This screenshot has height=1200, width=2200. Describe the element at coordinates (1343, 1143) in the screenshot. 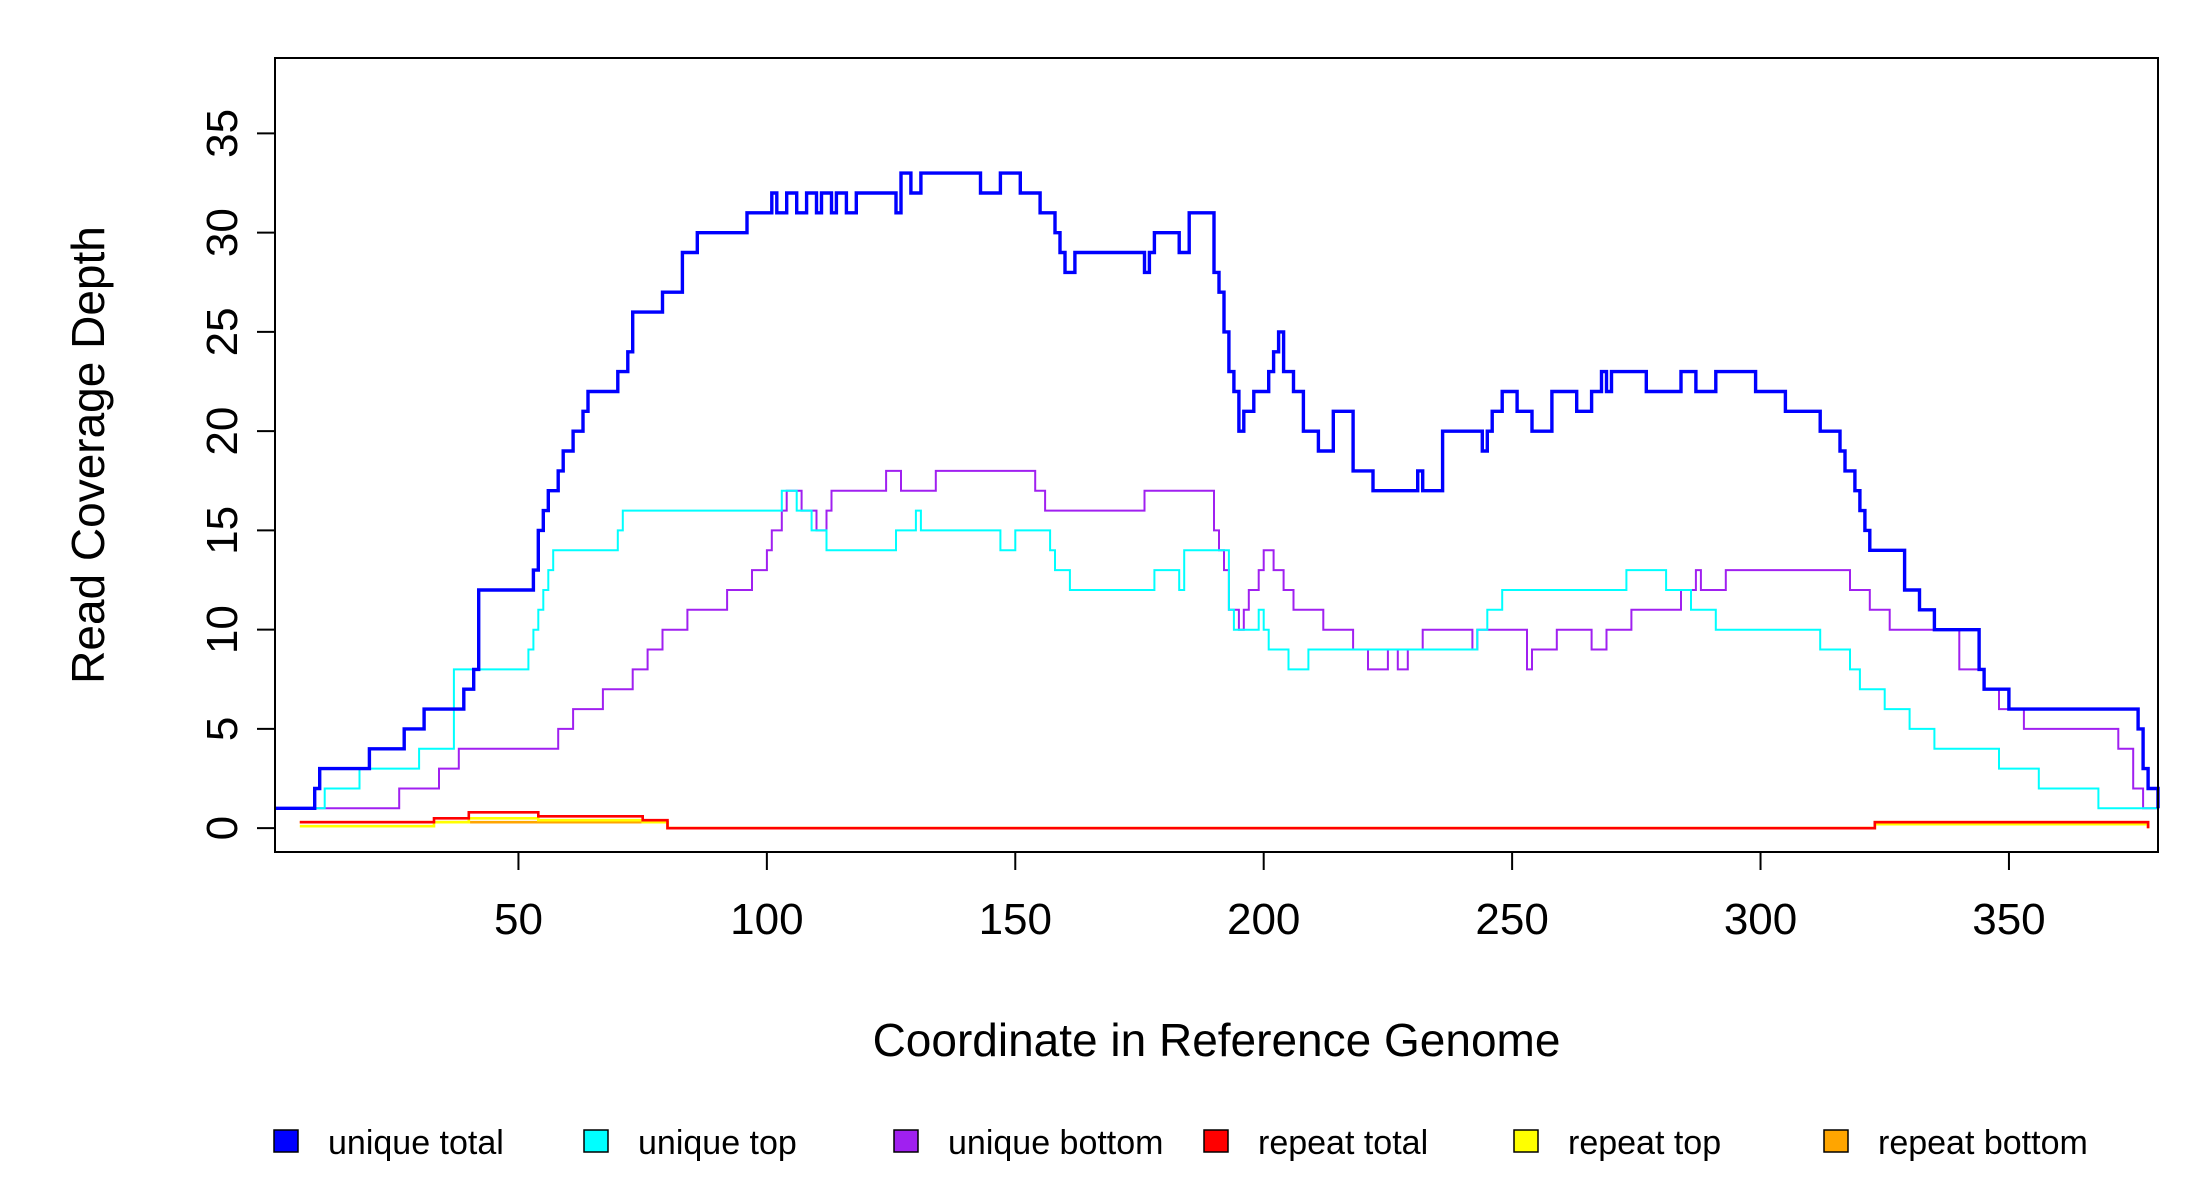

I see `legend-label: repeat total` at that location.